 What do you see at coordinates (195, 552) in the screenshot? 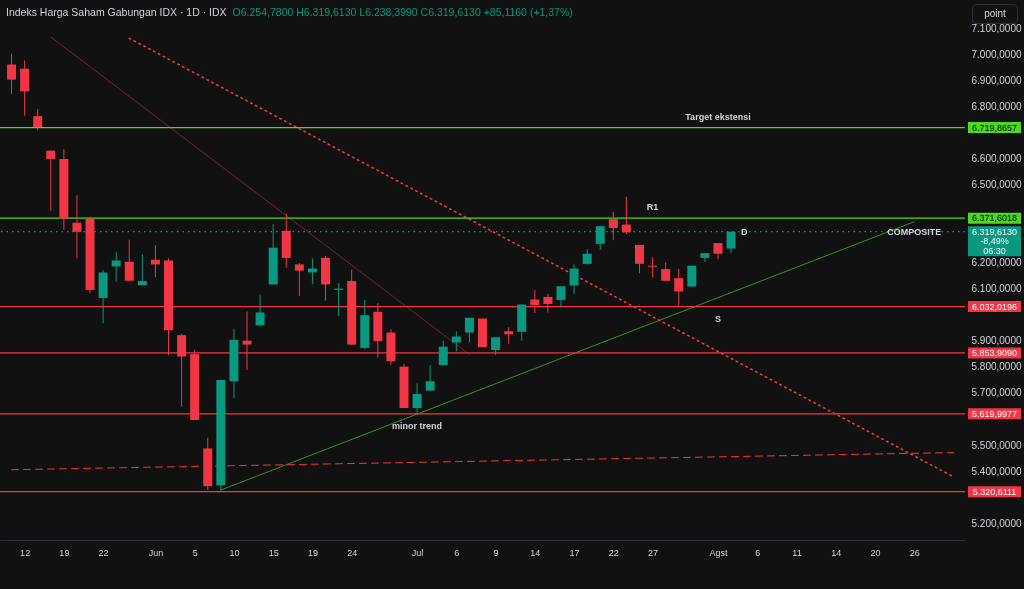
I see `x-tick-label: 5` at bounding box center [195, 552].